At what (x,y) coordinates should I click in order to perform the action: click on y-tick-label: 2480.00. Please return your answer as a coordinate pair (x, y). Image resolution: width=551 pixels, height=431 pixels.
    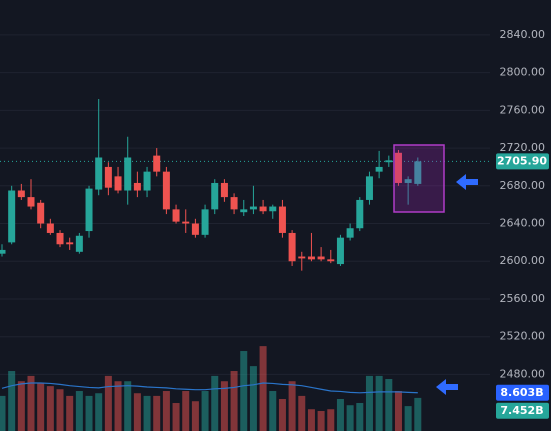
    Looking at the image, I should click on (523, 373).